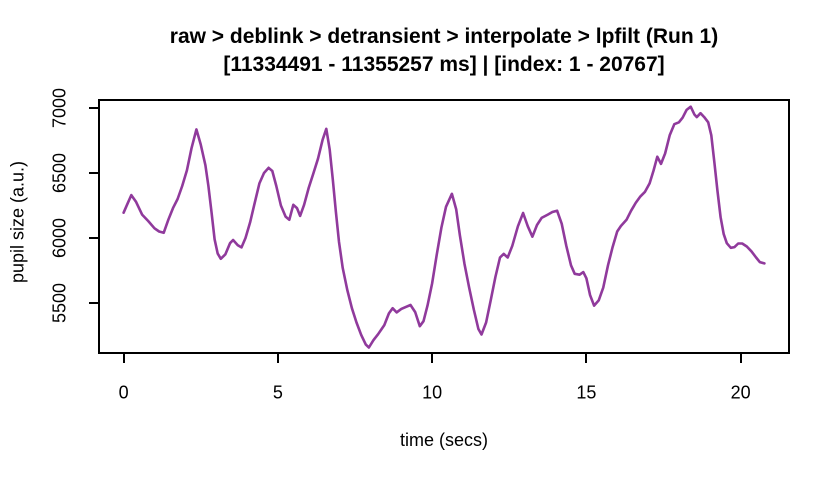 The width and height of the screenshot is (840, 480). I want to click on x-axis-tick-label: 10, so click(432, 392).